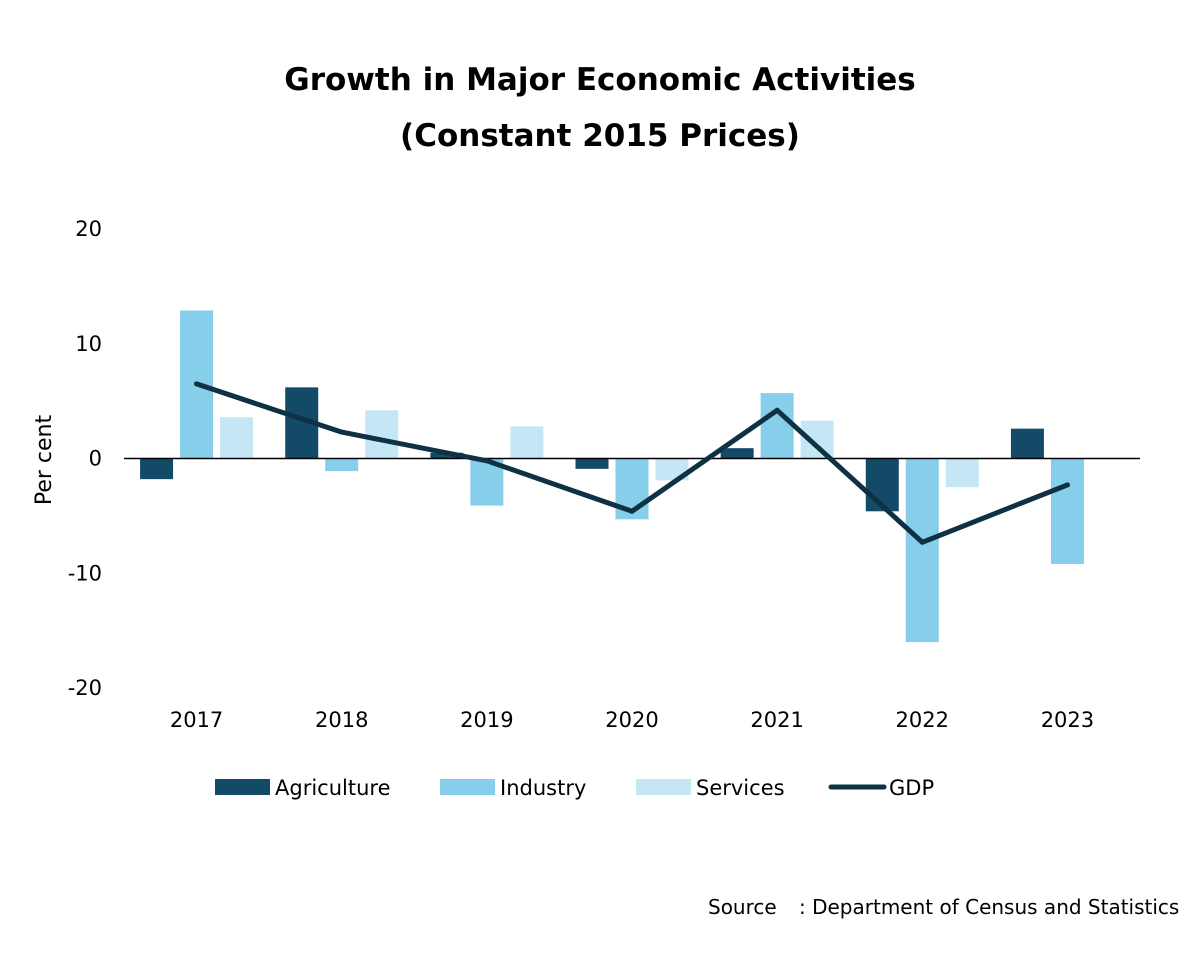  Describe the element at coordinates (486, 720) in the screenshot. I see `x-tick-label: 2019` at that location.